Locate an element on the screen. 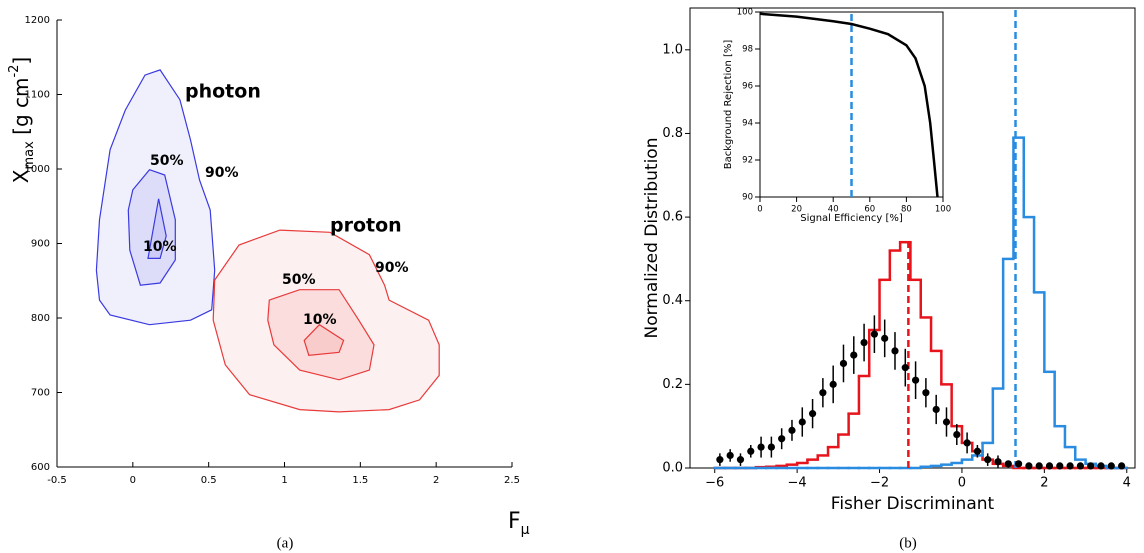 Image resolution: width=1144 pixels, height=553 pixels. y-tick-label: 96 is located at coordinates (747, 87).